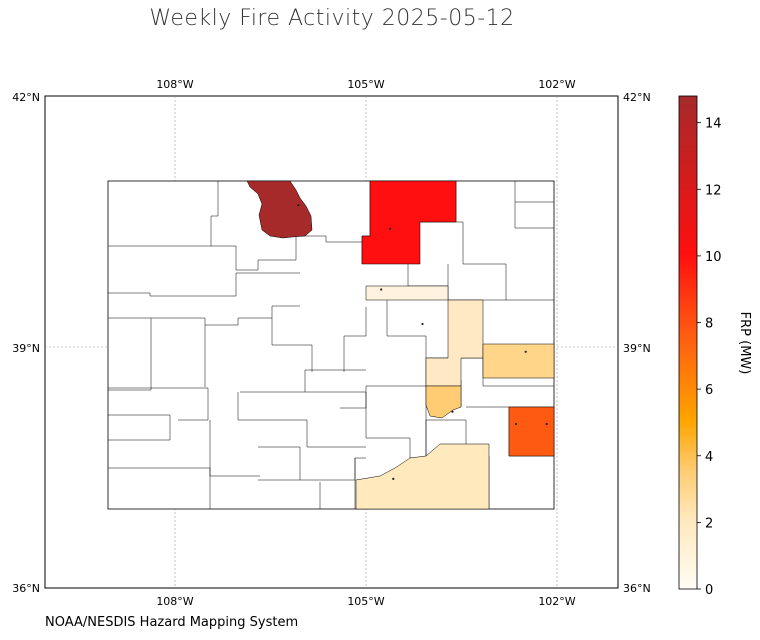  Describe the element at coordinates (713, 190) in the screenshot. I see `colorbar-tick-label: 12` at that location.